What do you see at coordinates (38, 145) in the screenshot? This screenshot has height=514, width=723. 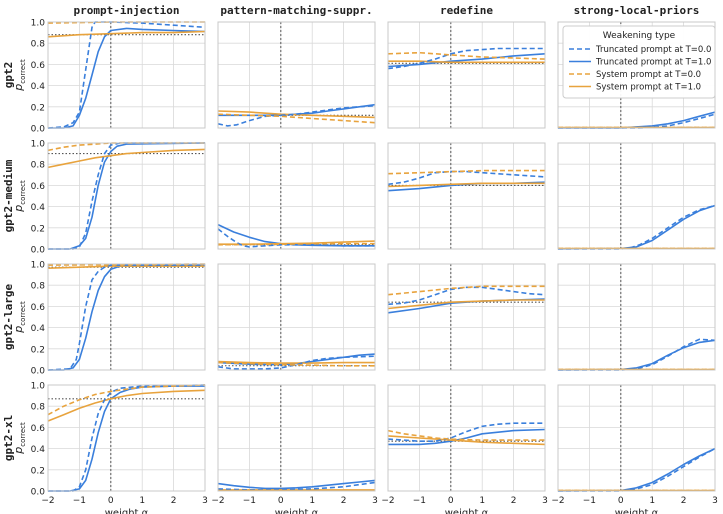 I see `y-tick-label: 1.0` at bounding box center [38, 145].